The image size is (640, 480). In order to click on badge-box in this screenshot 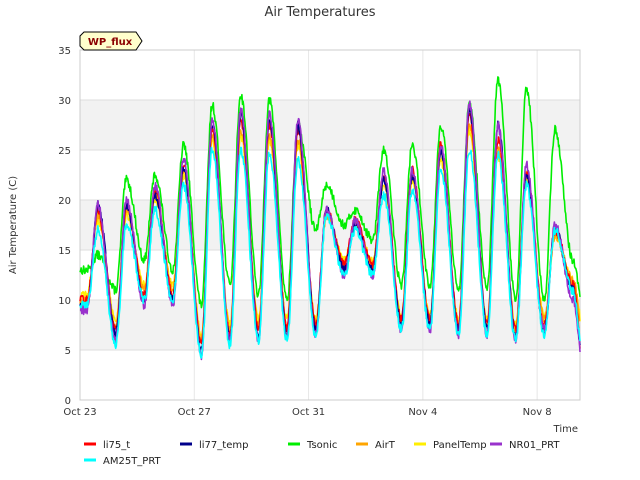, I will do `click(111, 41)`.